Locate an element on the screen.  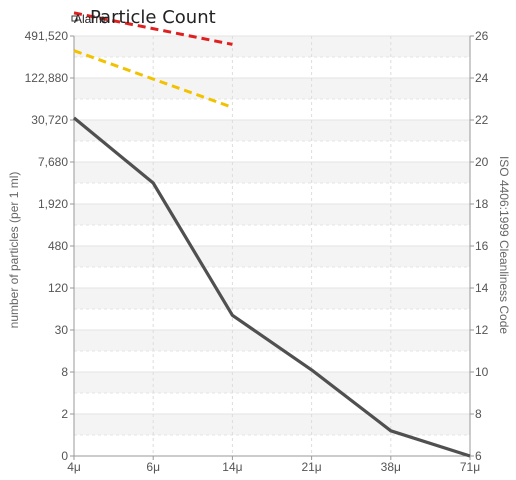
y-left-tick-label: 480 is located at coordinates (58, 246).